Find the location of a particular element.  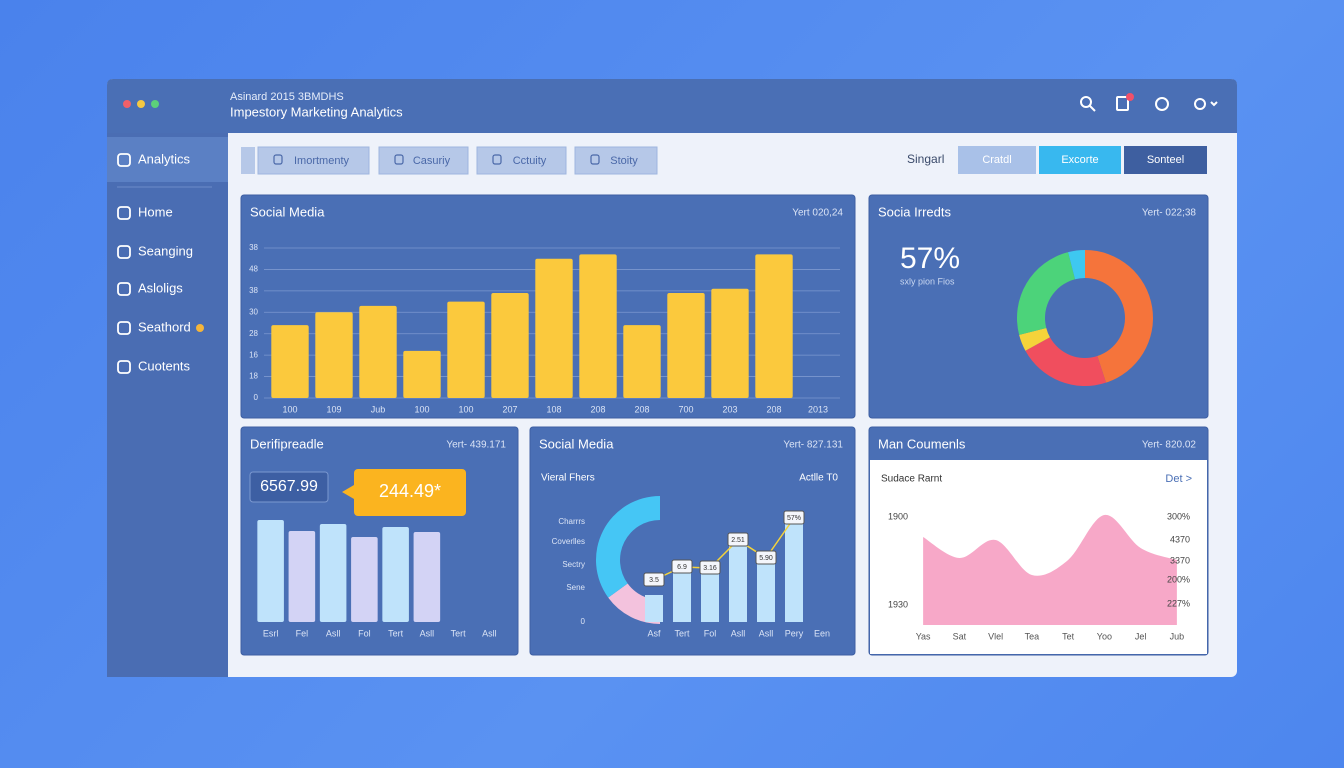

y-label: 0 is located at coordinates (583, 621).